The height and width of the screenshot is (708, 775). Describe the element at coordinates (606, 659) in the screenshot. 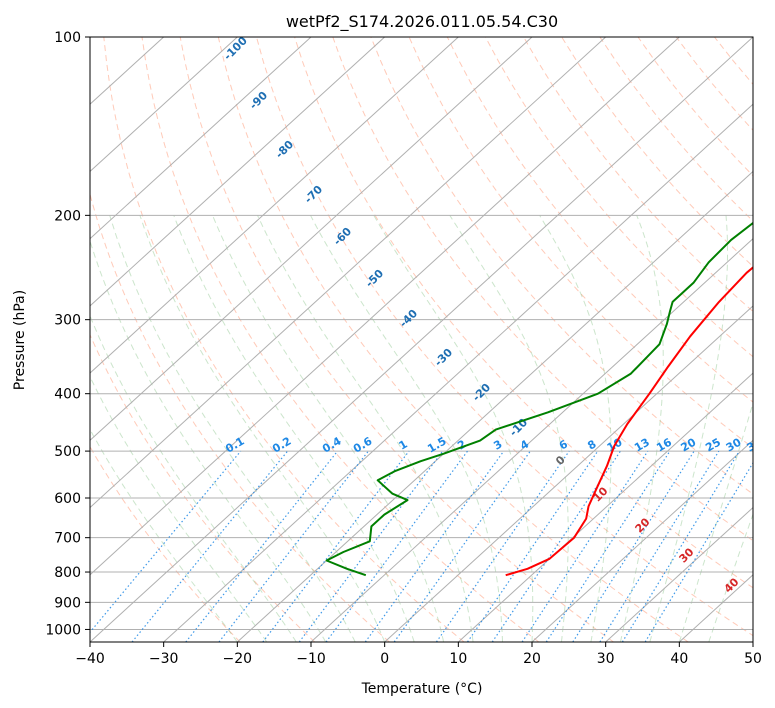

I see `x-tick-label: 30` at that location.